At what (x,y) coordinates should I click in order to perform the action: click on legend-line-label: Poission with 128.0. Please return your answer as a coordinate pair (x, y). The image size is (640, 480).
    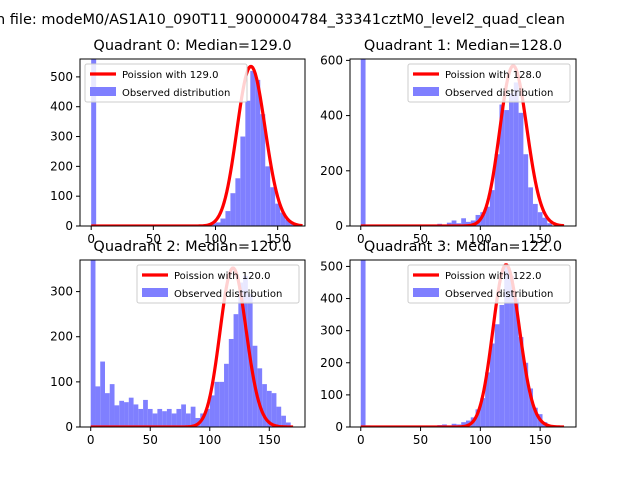
    Looking at the image, I should click on (493, 75).